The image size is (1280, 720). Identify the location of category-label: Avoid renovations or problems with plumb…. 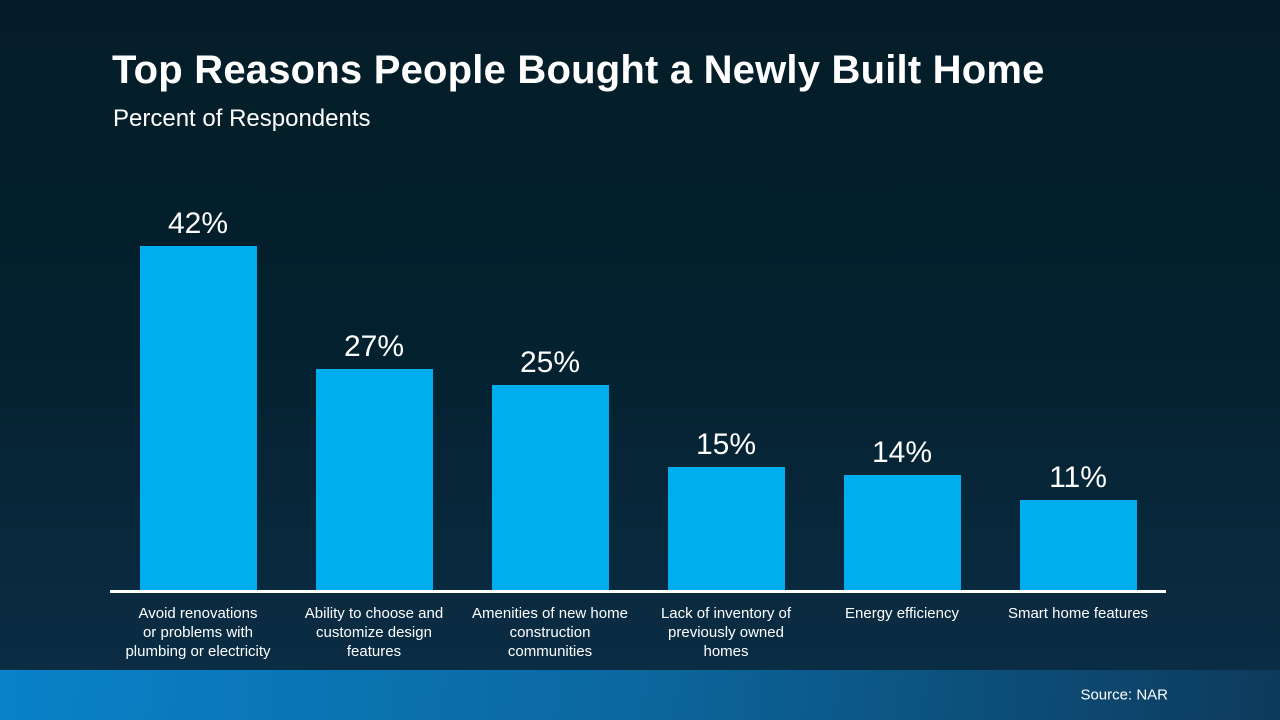
(198, 632).